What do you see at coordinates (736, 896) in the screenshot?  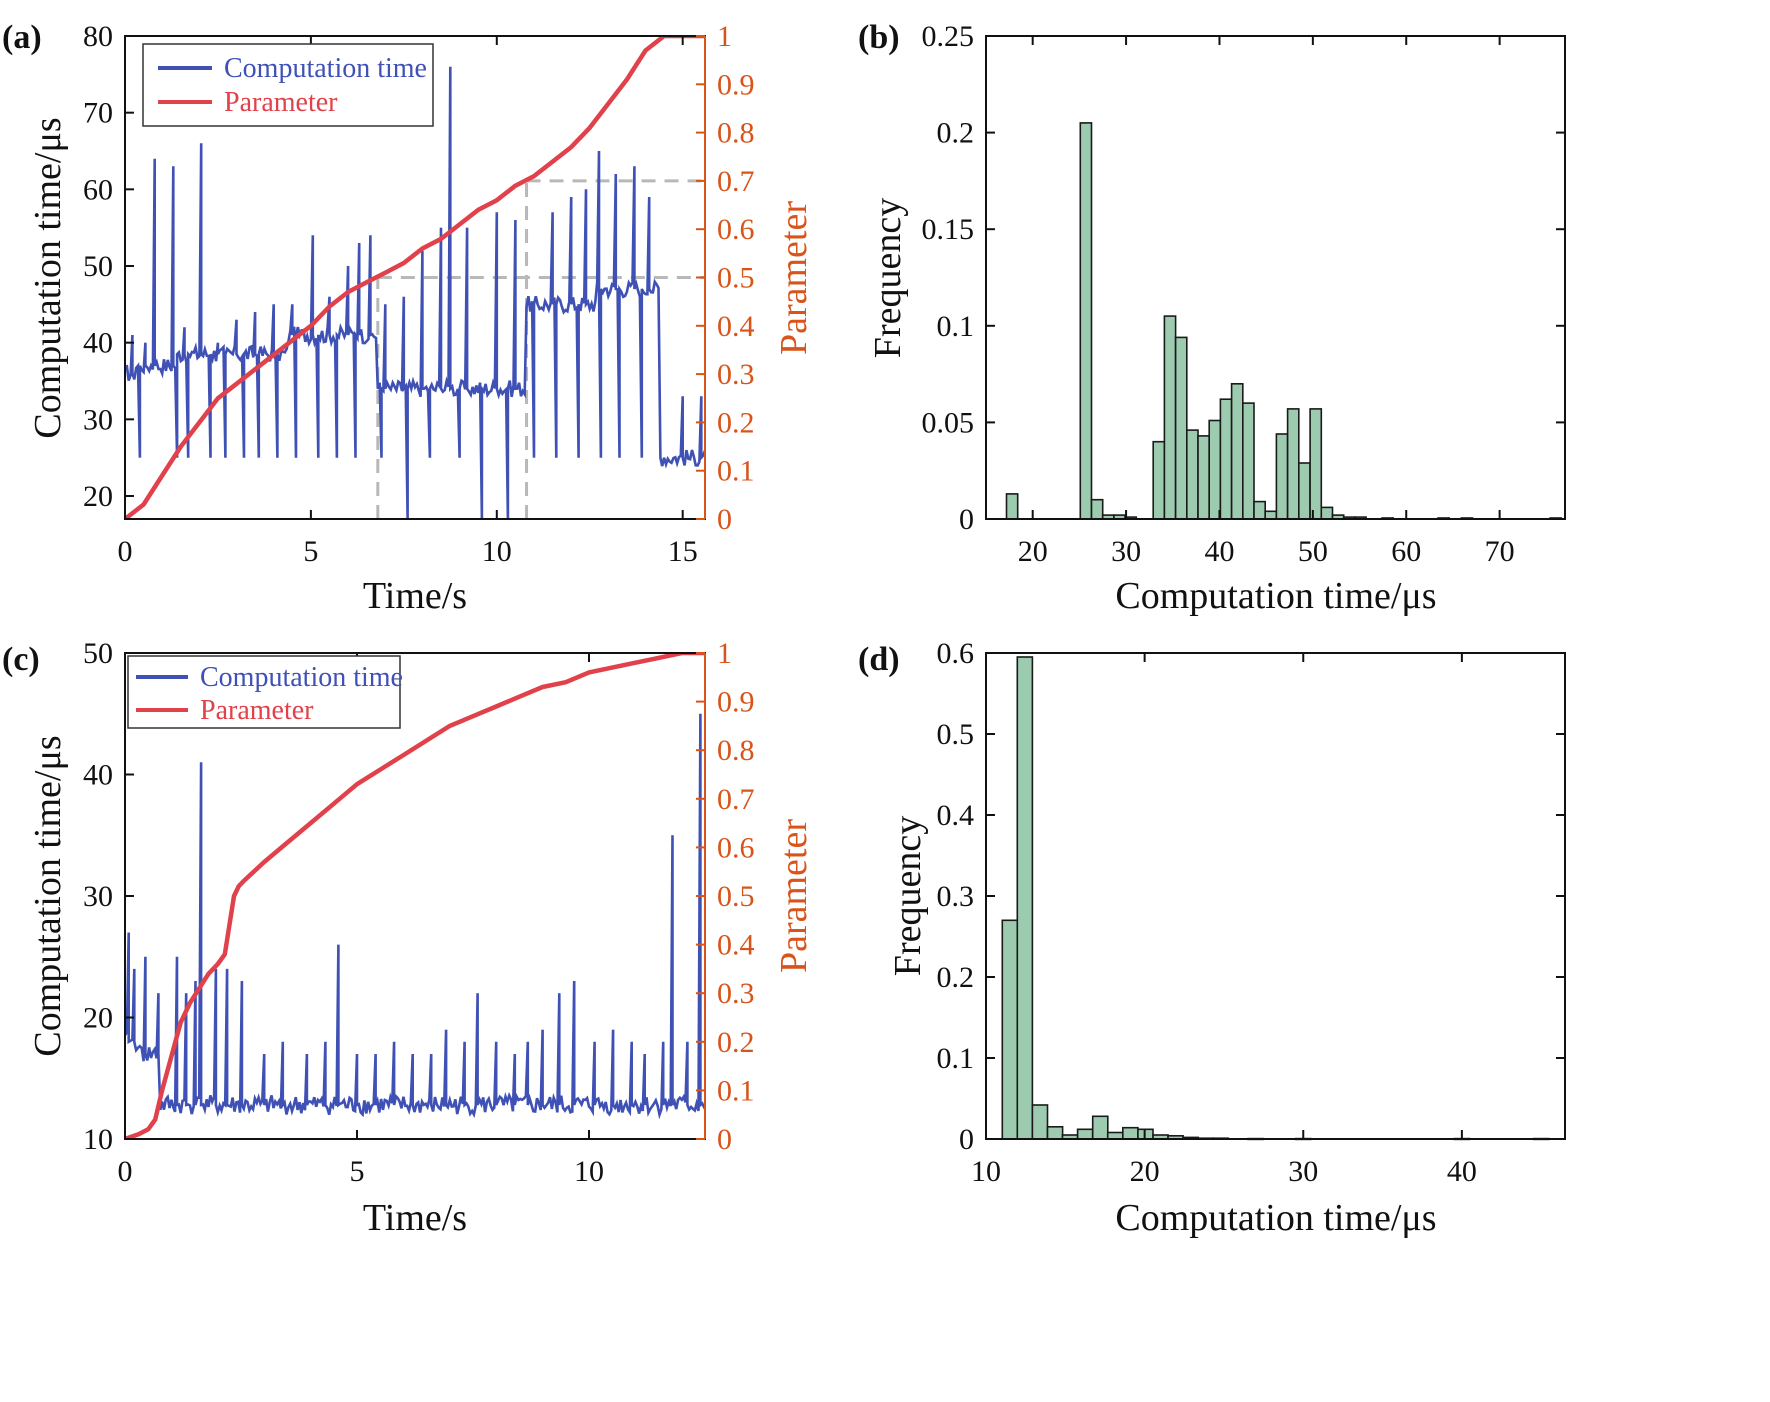 I see `y2-tick-label: 0.5` at bounding box center [736, 896].